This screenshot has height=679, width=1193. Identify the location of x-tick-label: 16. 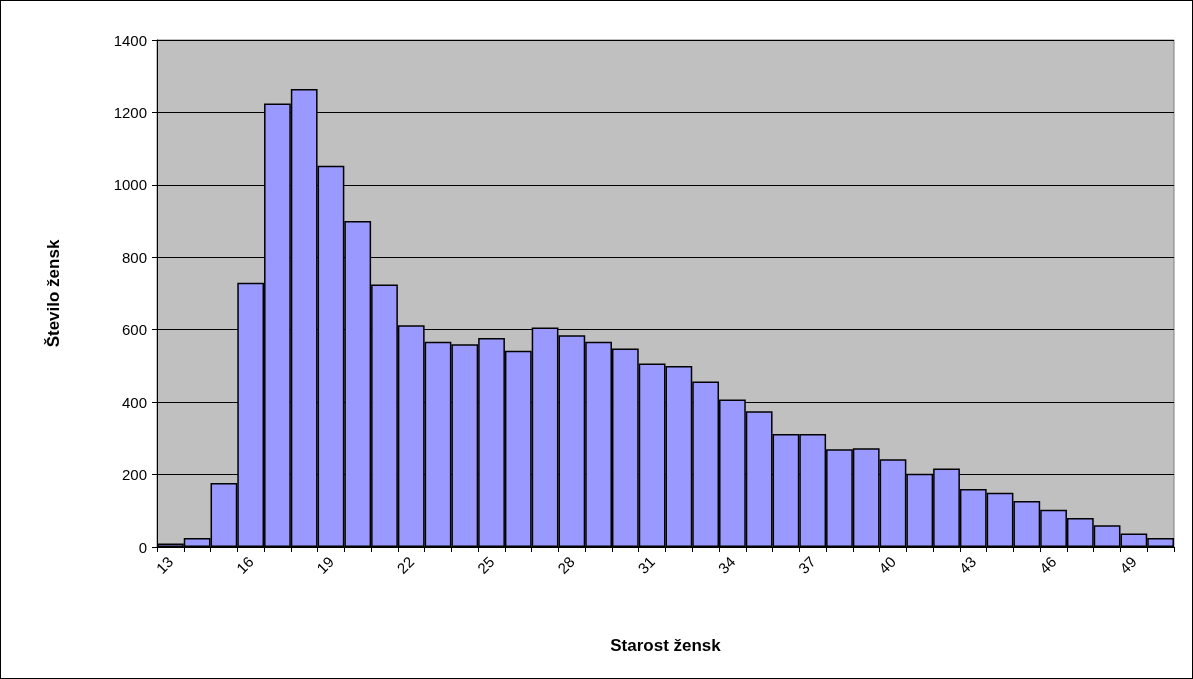
(244, 564).